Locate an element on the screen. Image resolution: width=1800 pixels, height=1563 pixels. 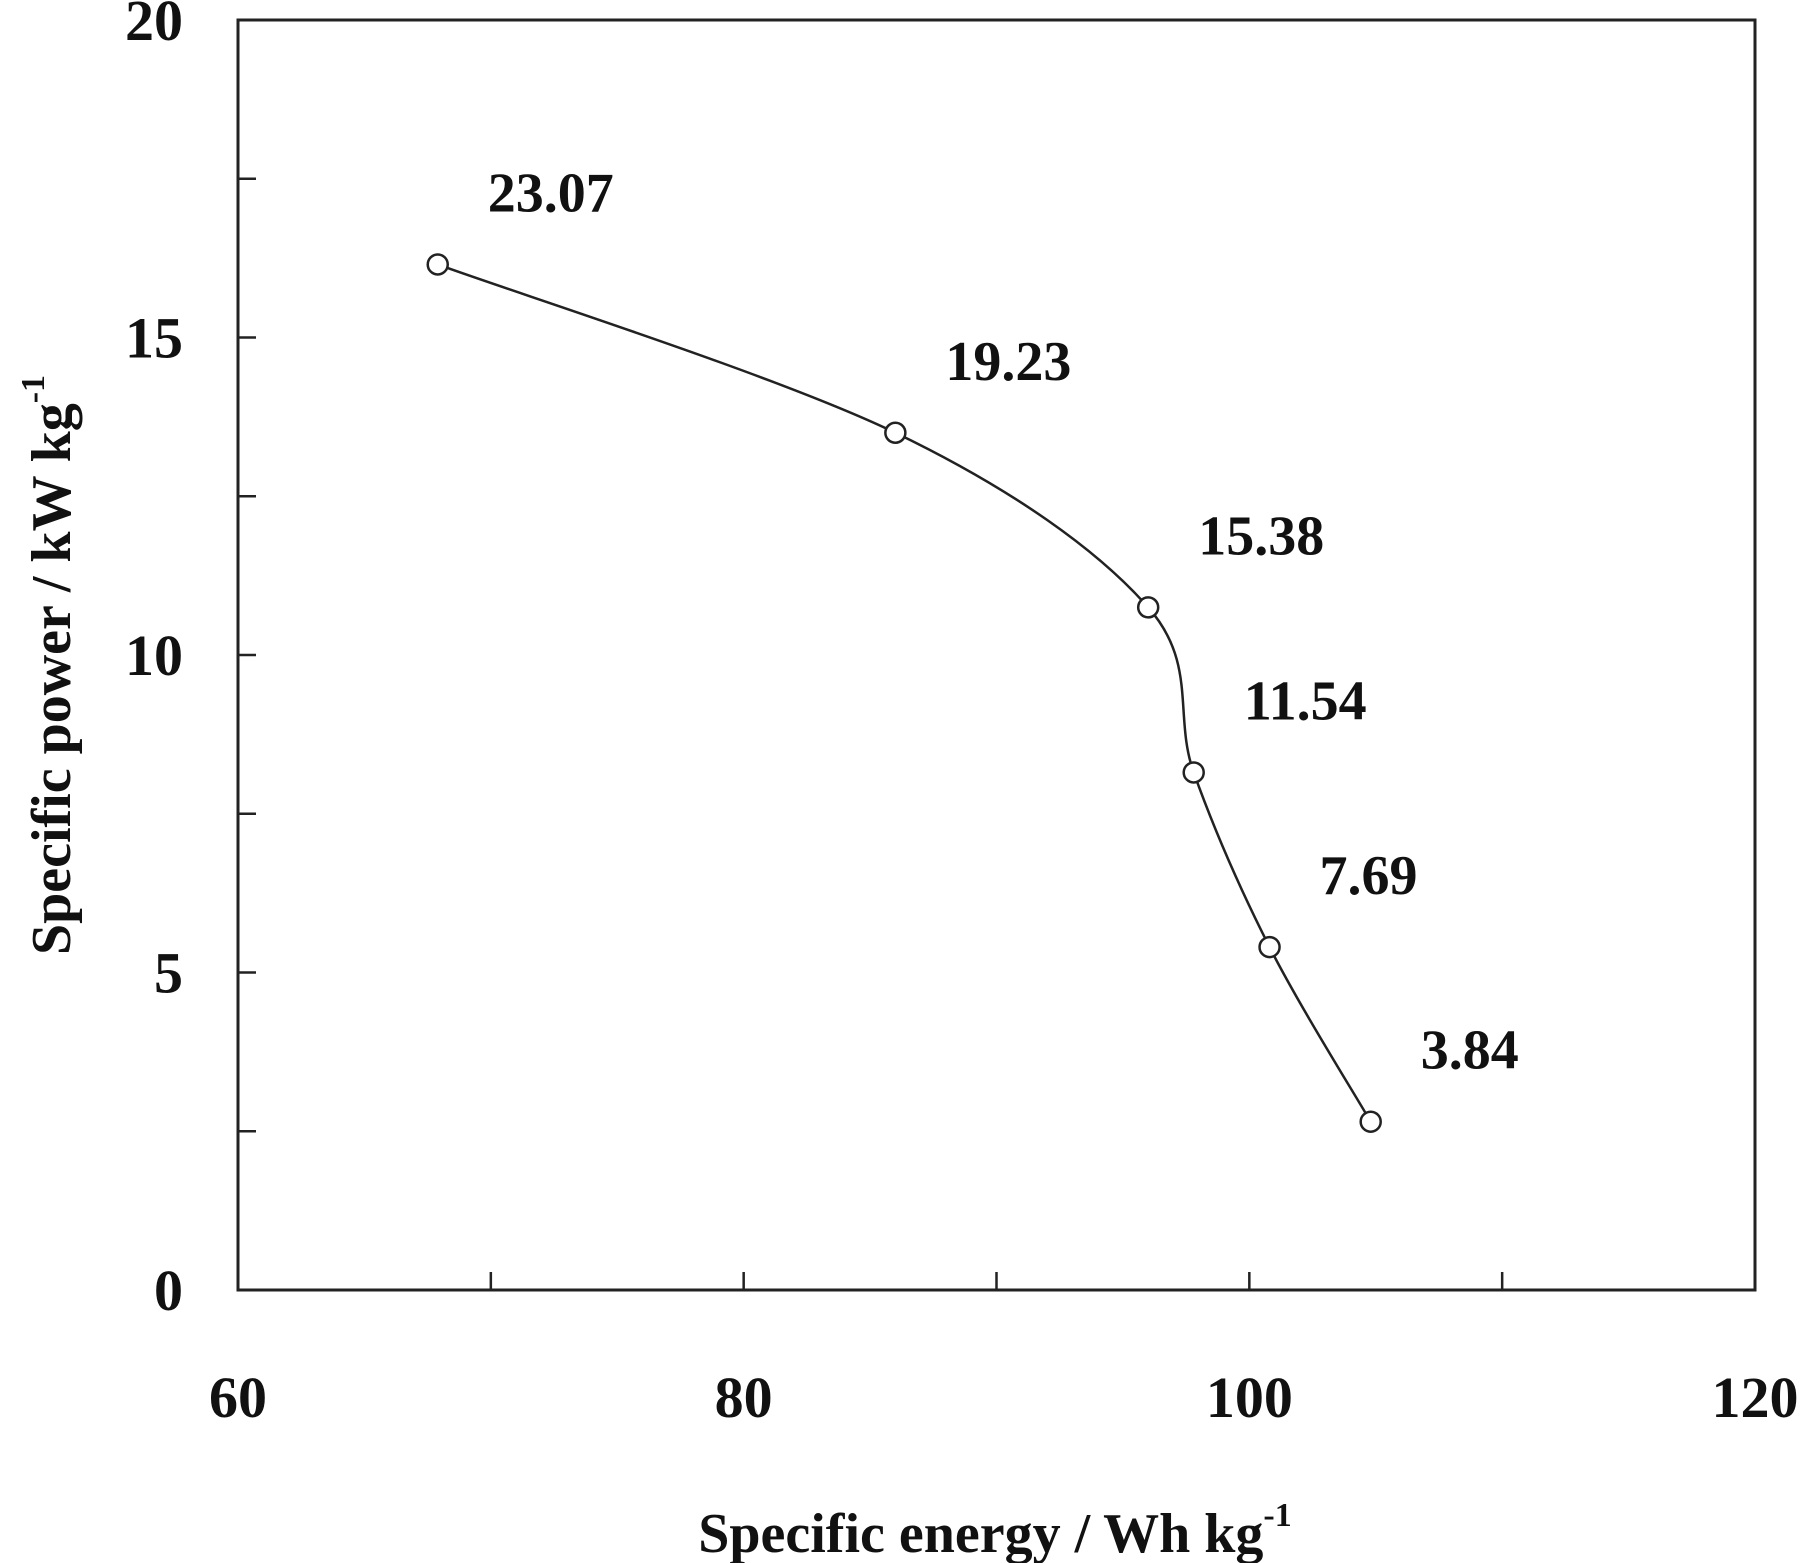
x-tick-label: 80 is located at coordinates (744, 1397).